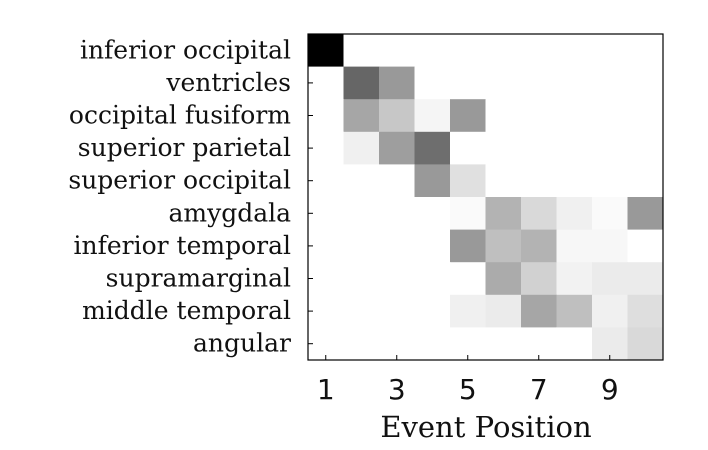 Image resolution: width=708 pixels, height=450 pixels. What do you see at coordinates (186, 310) in the screenshot?
I see `row-label: middle temporal` at bounding box center [186, 310].